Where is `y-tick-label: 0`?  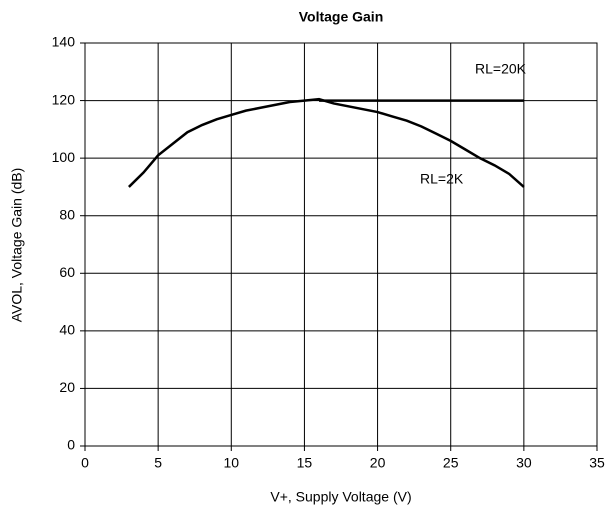 y-tick-label: 0 is located at coordinates (71, 445).